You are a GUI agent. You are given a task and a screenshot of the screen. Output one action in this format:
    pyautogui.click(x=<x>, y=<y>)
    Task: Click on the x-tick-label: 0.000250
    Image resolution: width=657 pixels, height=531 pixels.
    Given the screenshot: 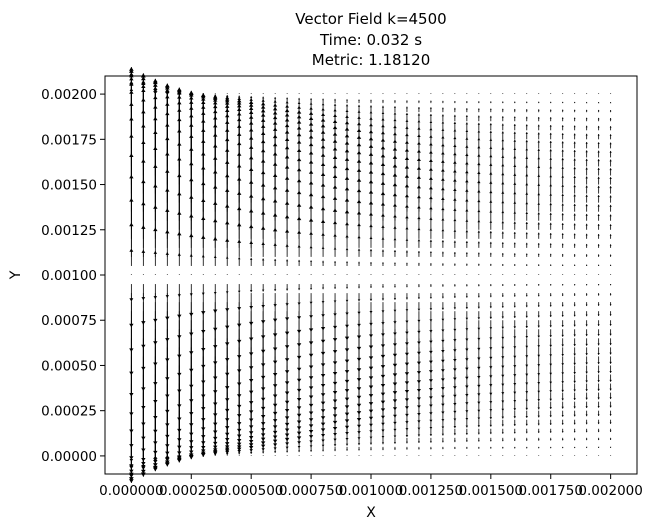 What is the action you would take?
    pyautogui.click(x=191, y=491)
    